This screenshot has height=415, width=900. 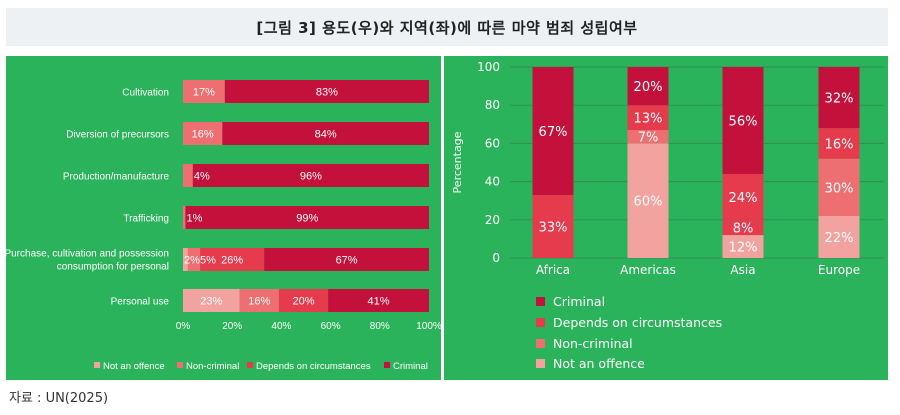 I want to click on bar-criminal-trafficking, so click(x=307, y=217).